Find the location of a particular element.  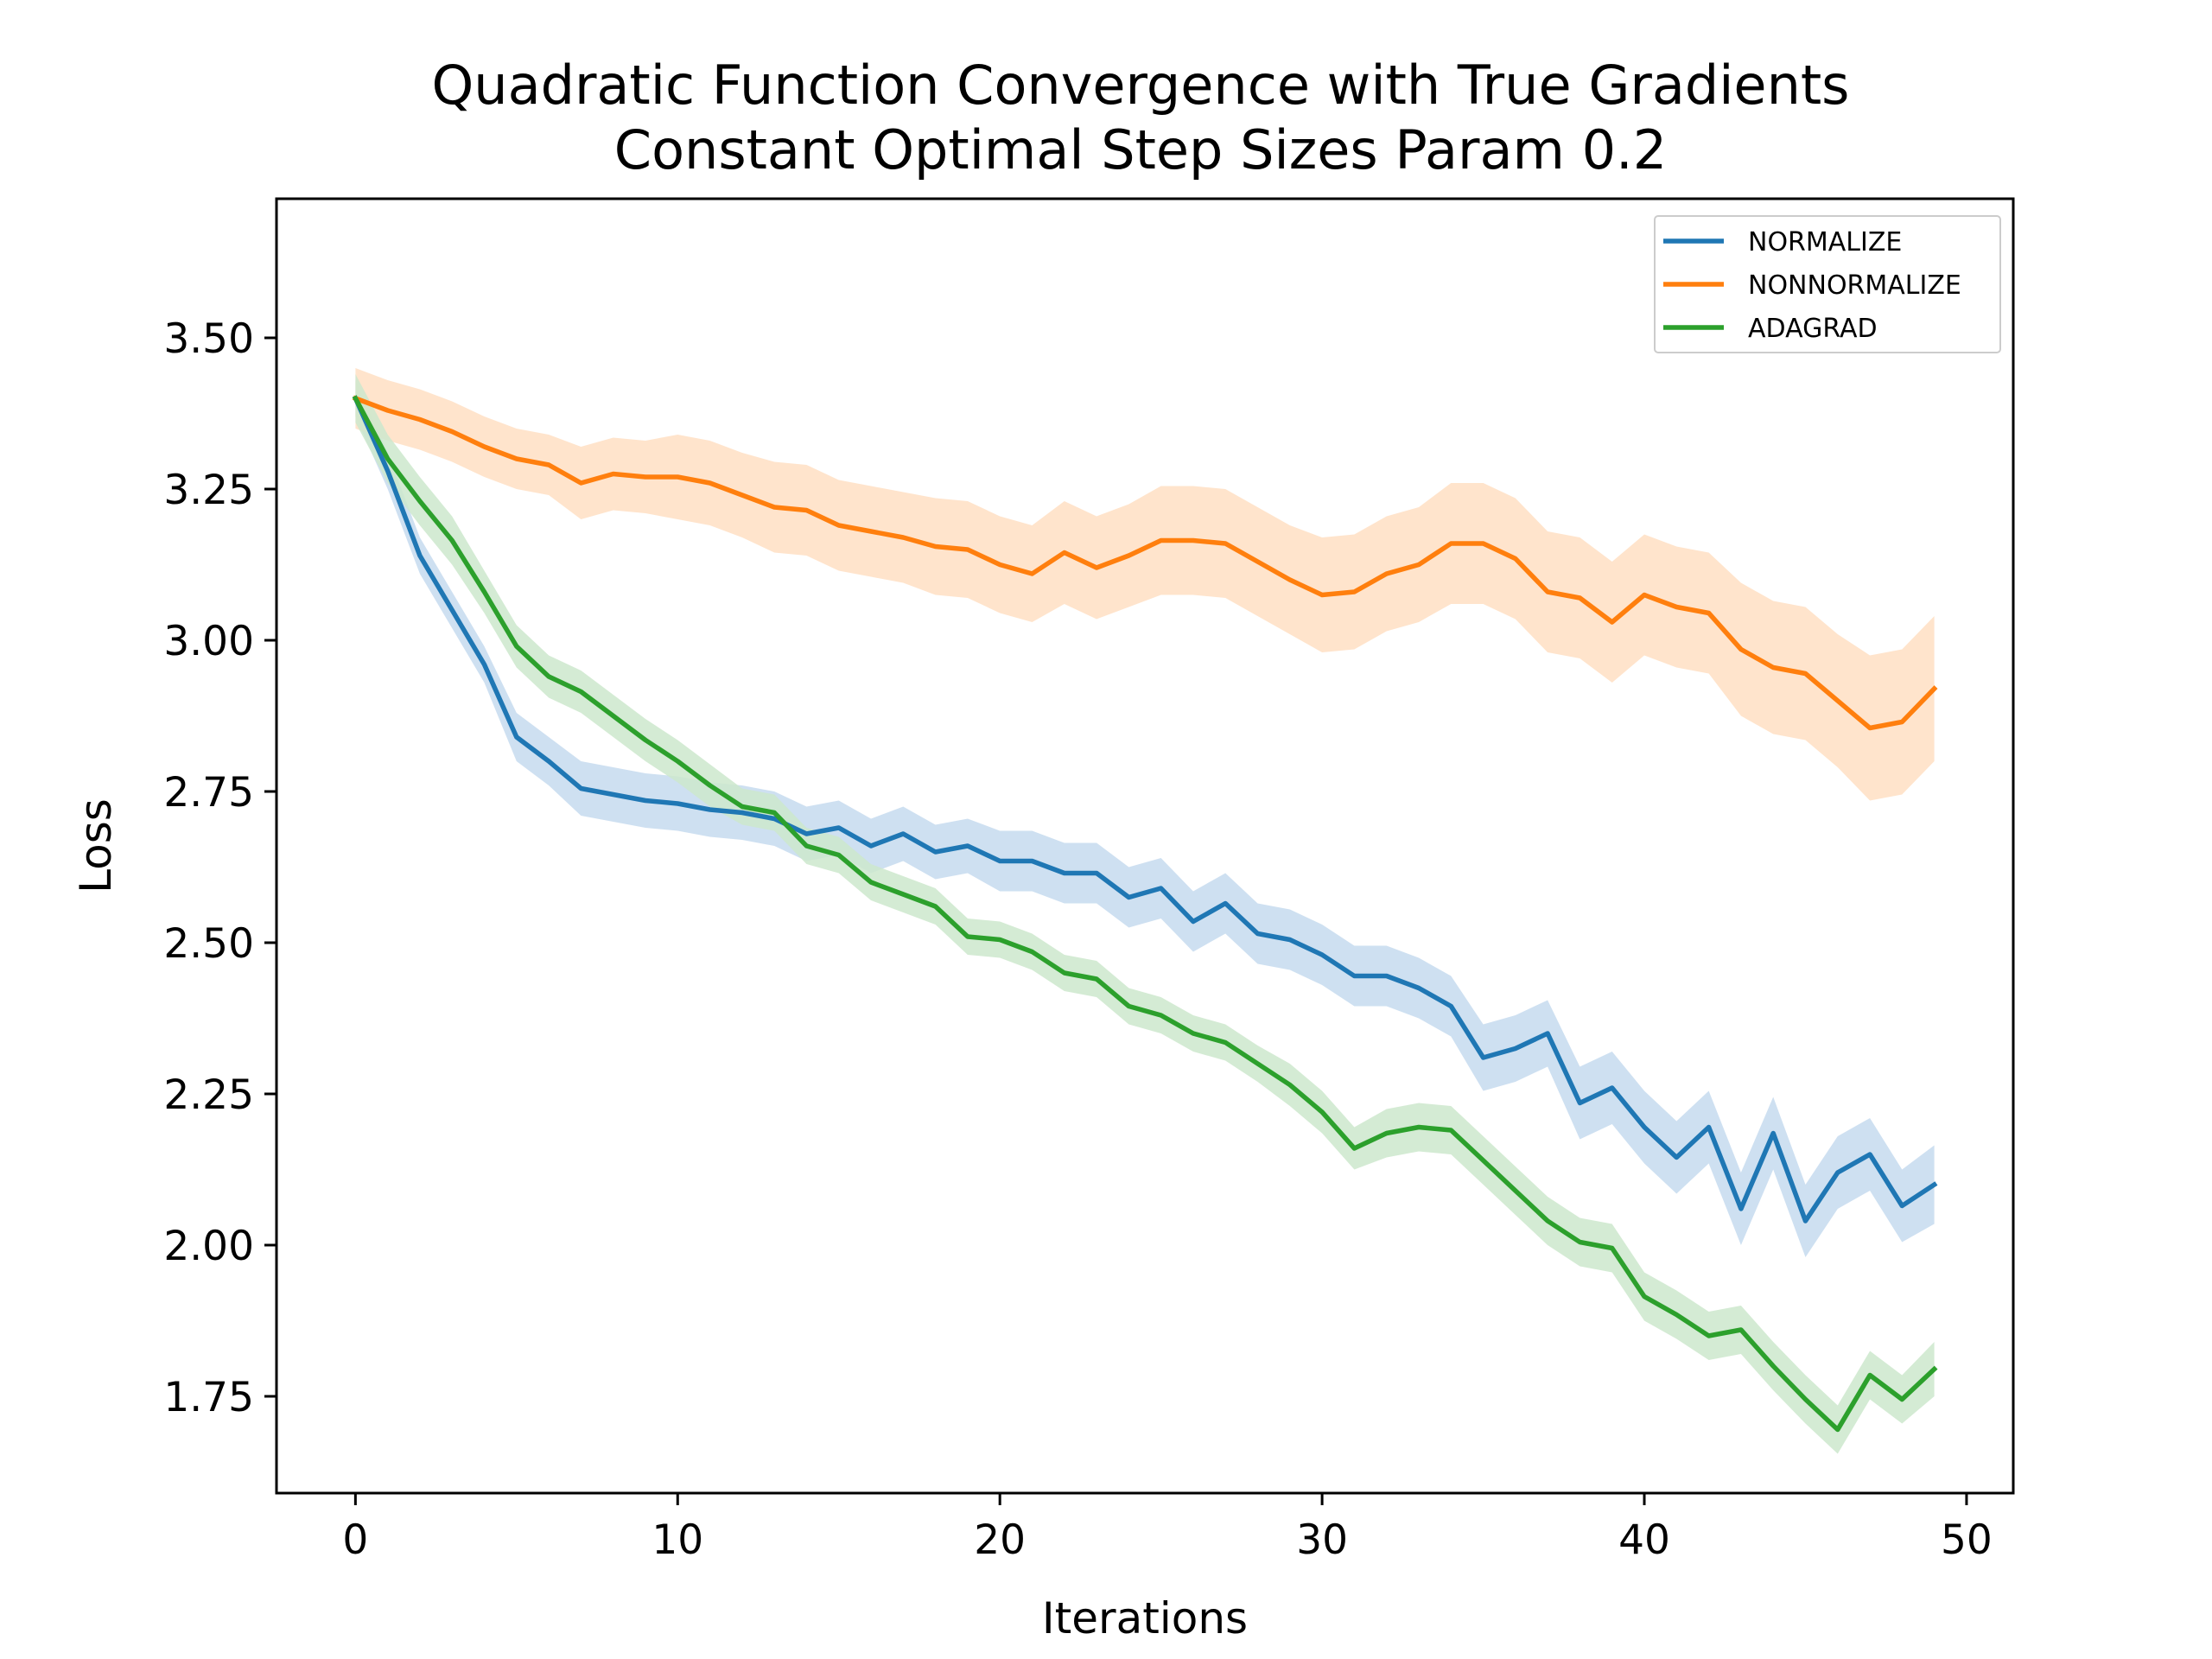

legend-label-adagrad: ADAGRAD is located at coordinates (1813, 329).